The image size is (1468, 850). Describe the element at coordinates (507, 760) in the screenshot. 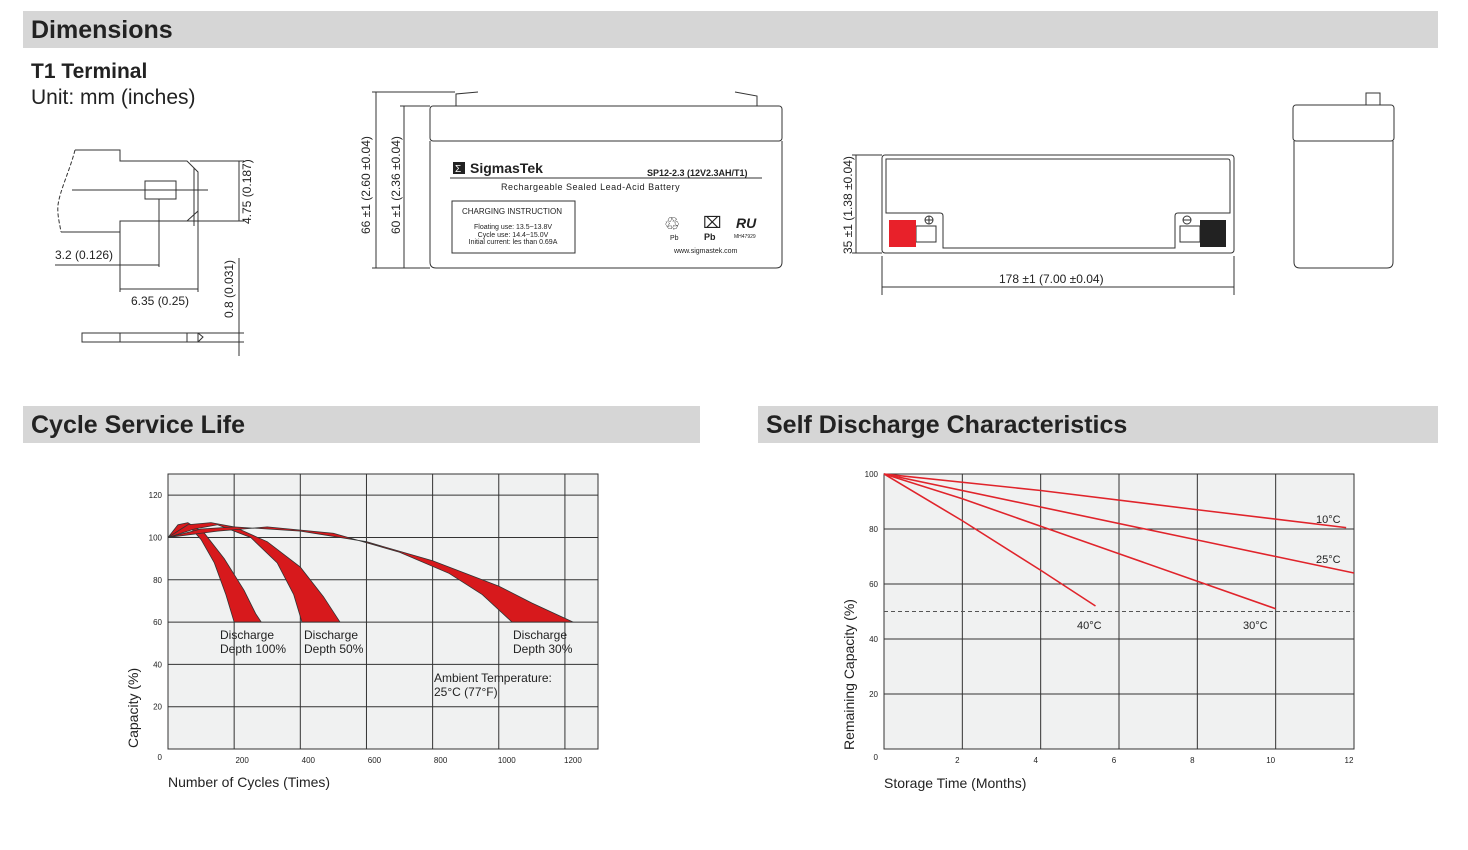

I see `x-tick-label: 1000` at that location.